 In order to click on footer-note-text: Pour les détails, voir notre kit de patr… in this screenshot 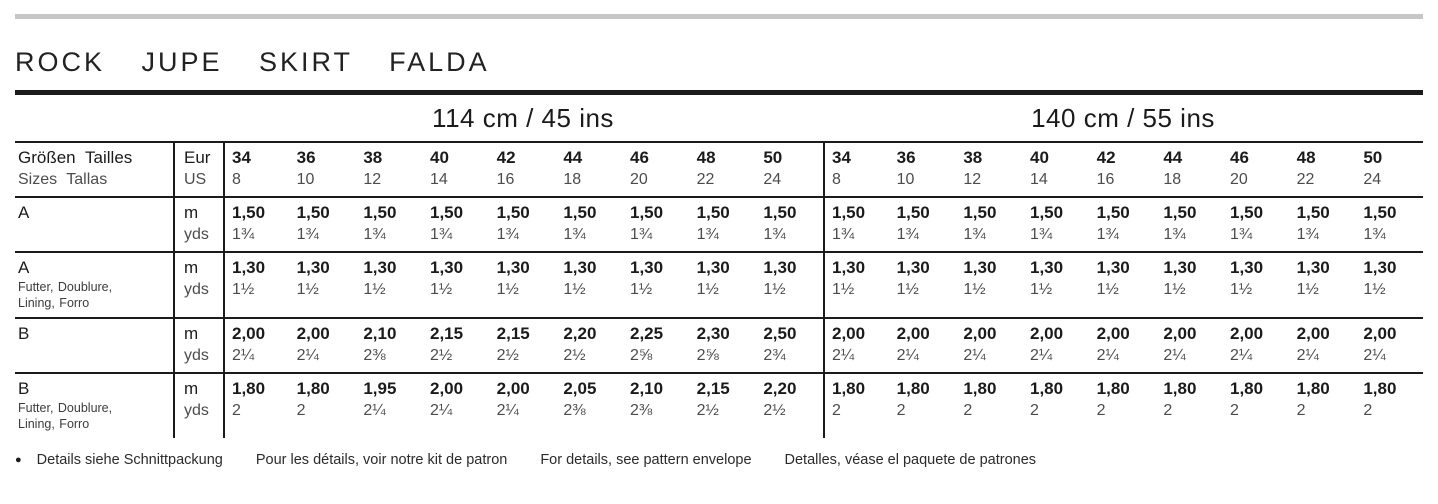, I will do `click(381, 460)`.